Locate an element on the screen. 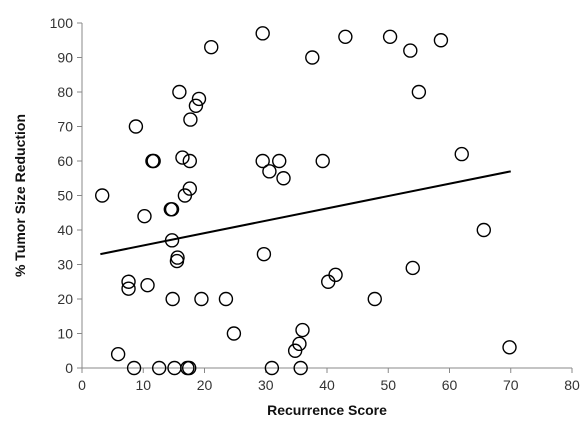  x-tick-label: 10 is located at coordinates (143, 385).